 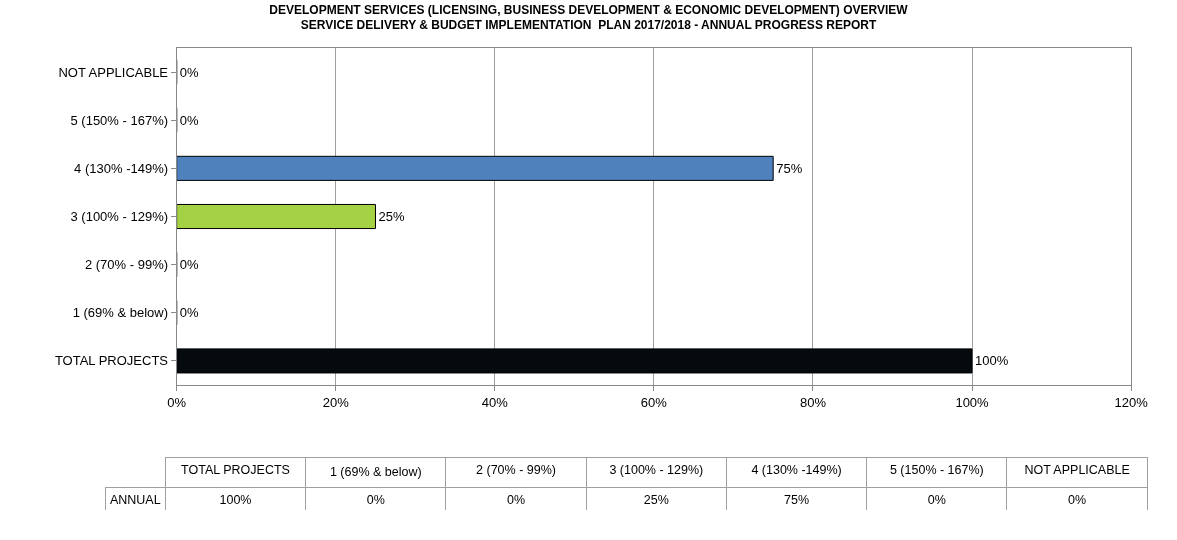 I want to click on x-tick-label: 100%, so click(x=972, y=402).